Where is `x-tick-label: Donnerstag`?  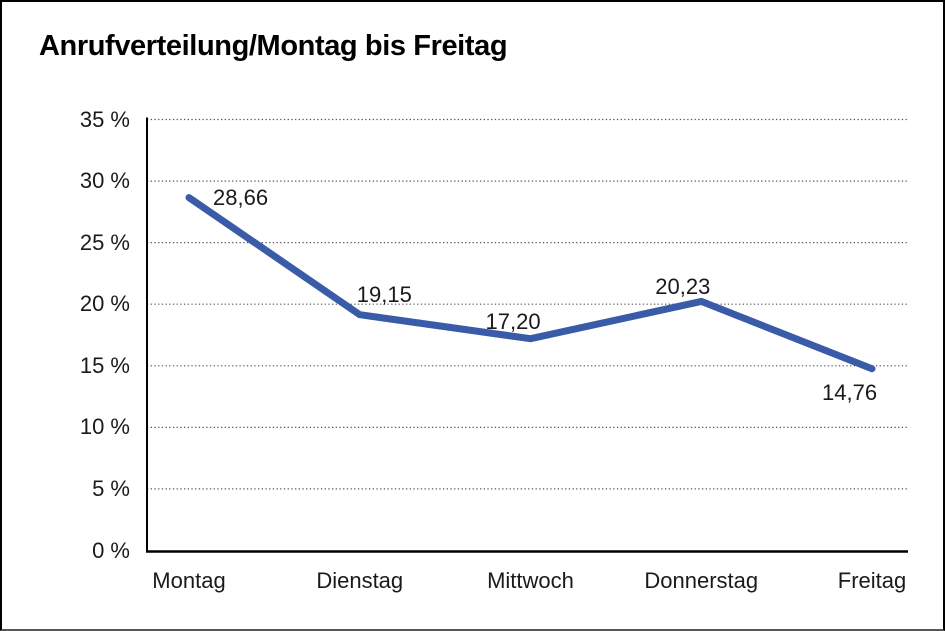
x-tick-label: Donnerstag is located at coordinates (701, 580).